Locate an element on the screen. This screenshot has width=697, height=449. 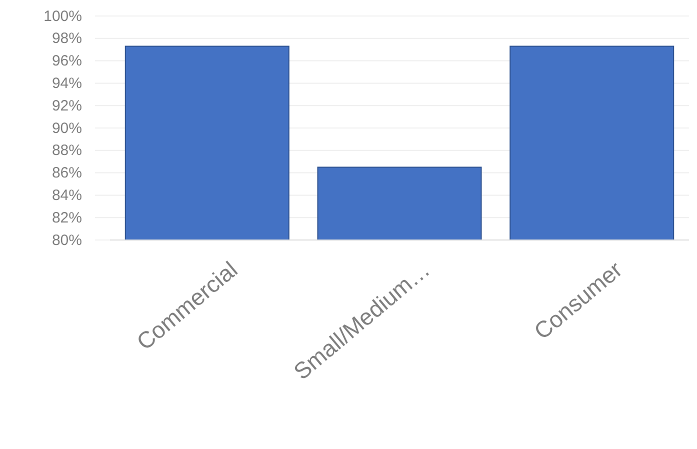
y-tick-label: 98% is located at coordinates (67, 39).